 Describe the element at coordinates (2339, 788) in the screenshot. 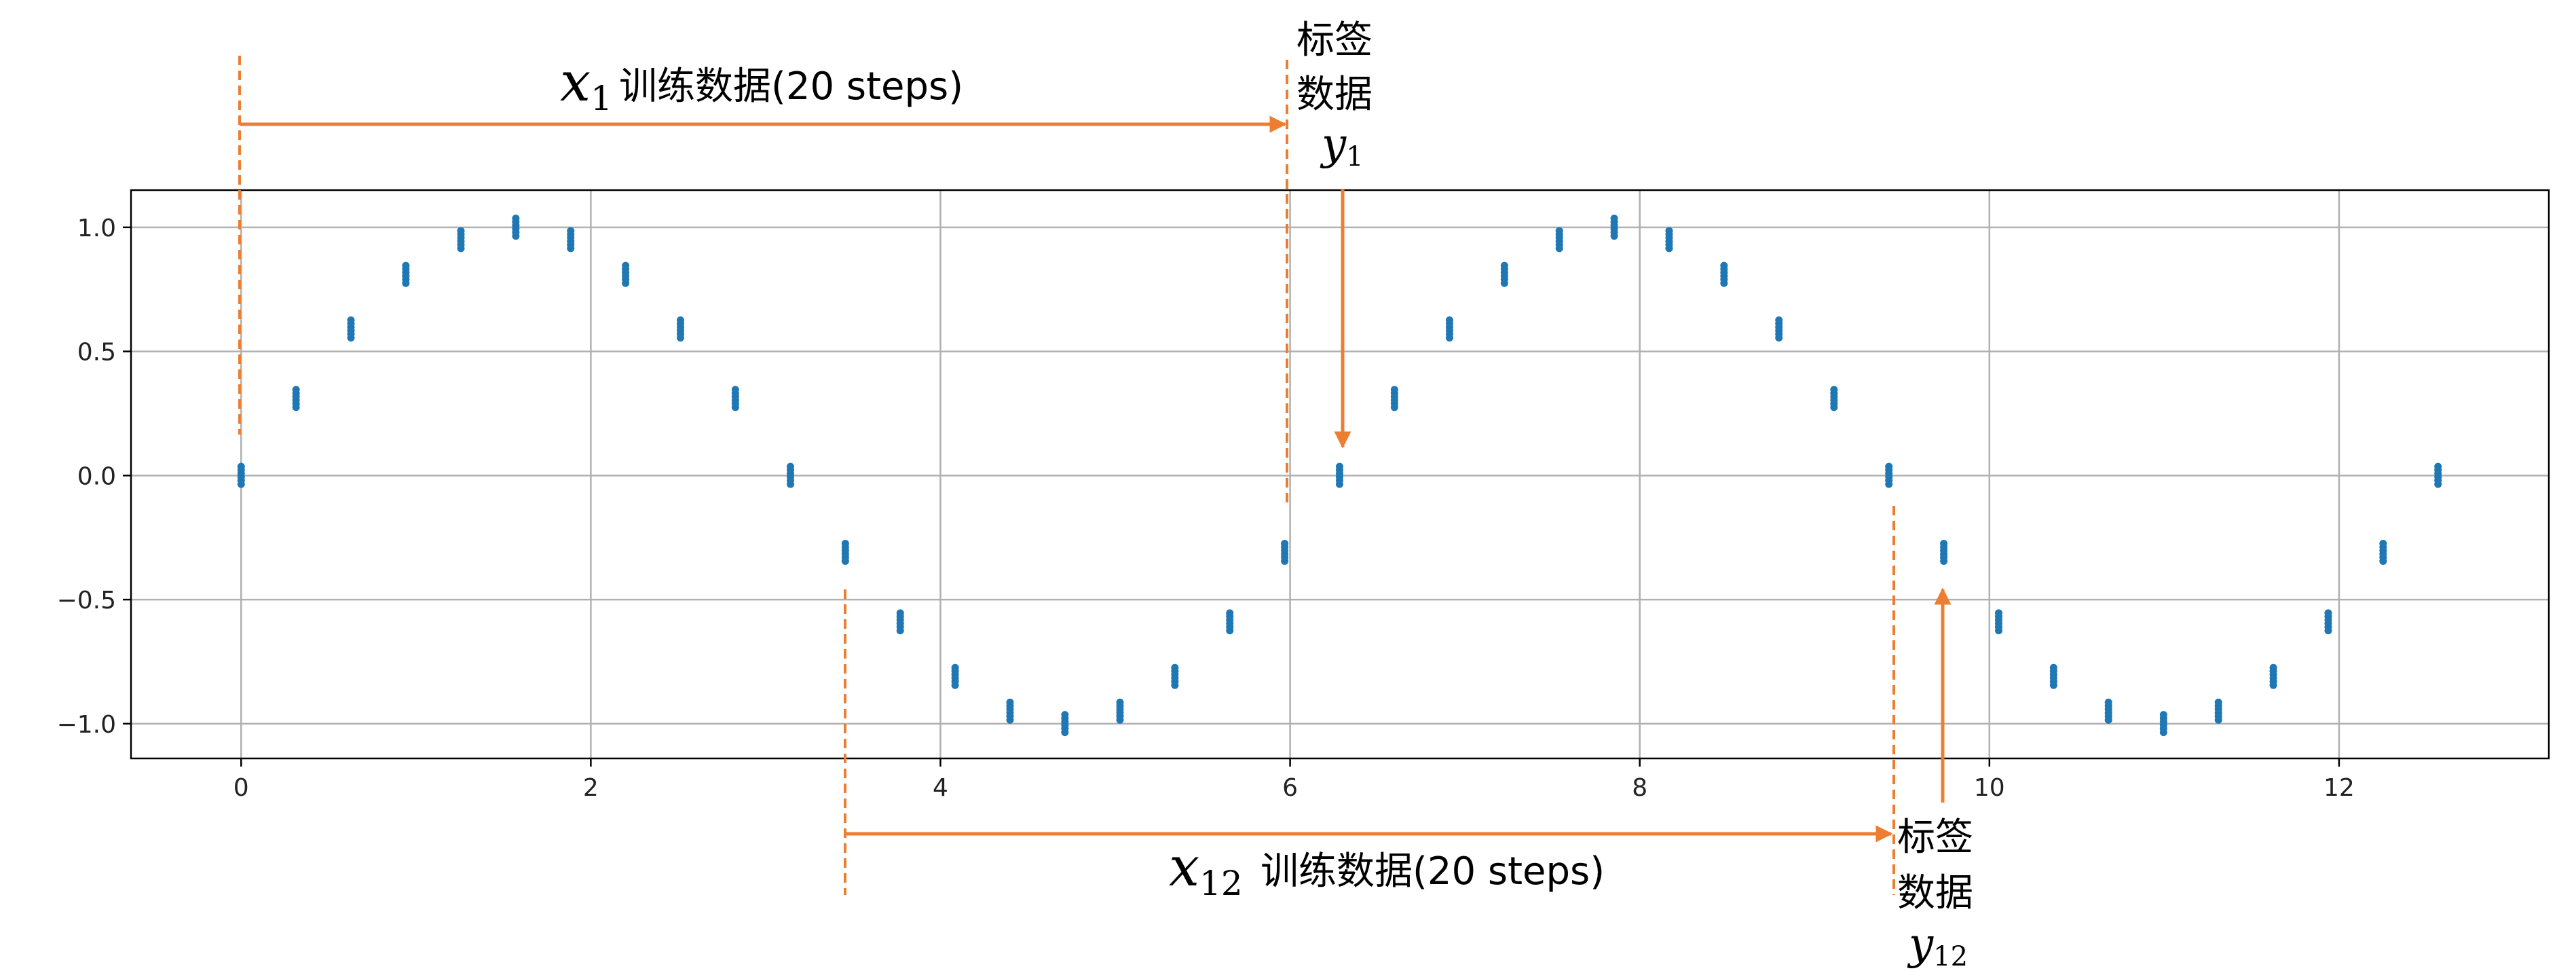

I see `x-tick-label: 12` at that location.